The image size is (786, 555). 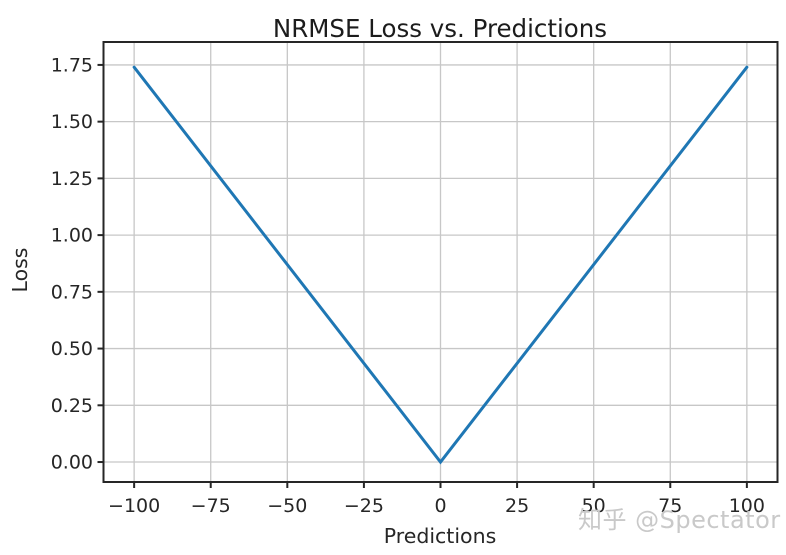 What do you see at coordinates (72, 406) in the screenshot?
I see `y-tick-label: 0.25` at bounding box center [72, 406].